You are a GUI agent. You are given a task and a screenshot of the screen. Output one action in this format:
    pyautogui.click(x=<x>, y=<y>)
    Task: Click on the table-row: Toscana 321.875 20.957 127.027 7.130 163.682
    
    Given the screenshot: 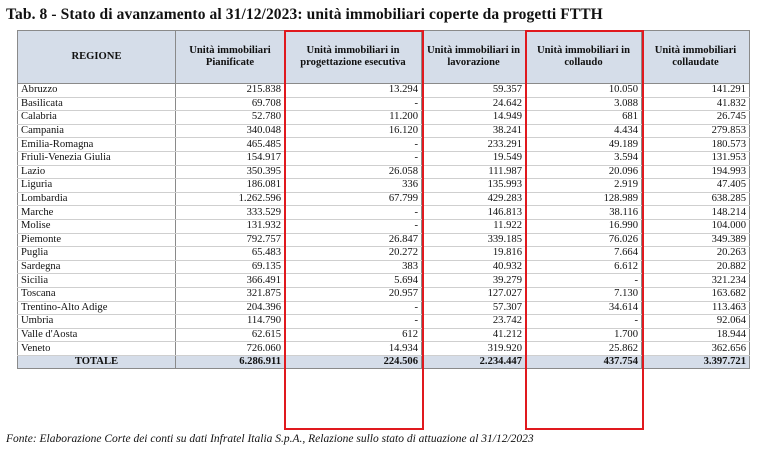 What is the action you would take?
    pyautogui.click(x=383, y=294)
    